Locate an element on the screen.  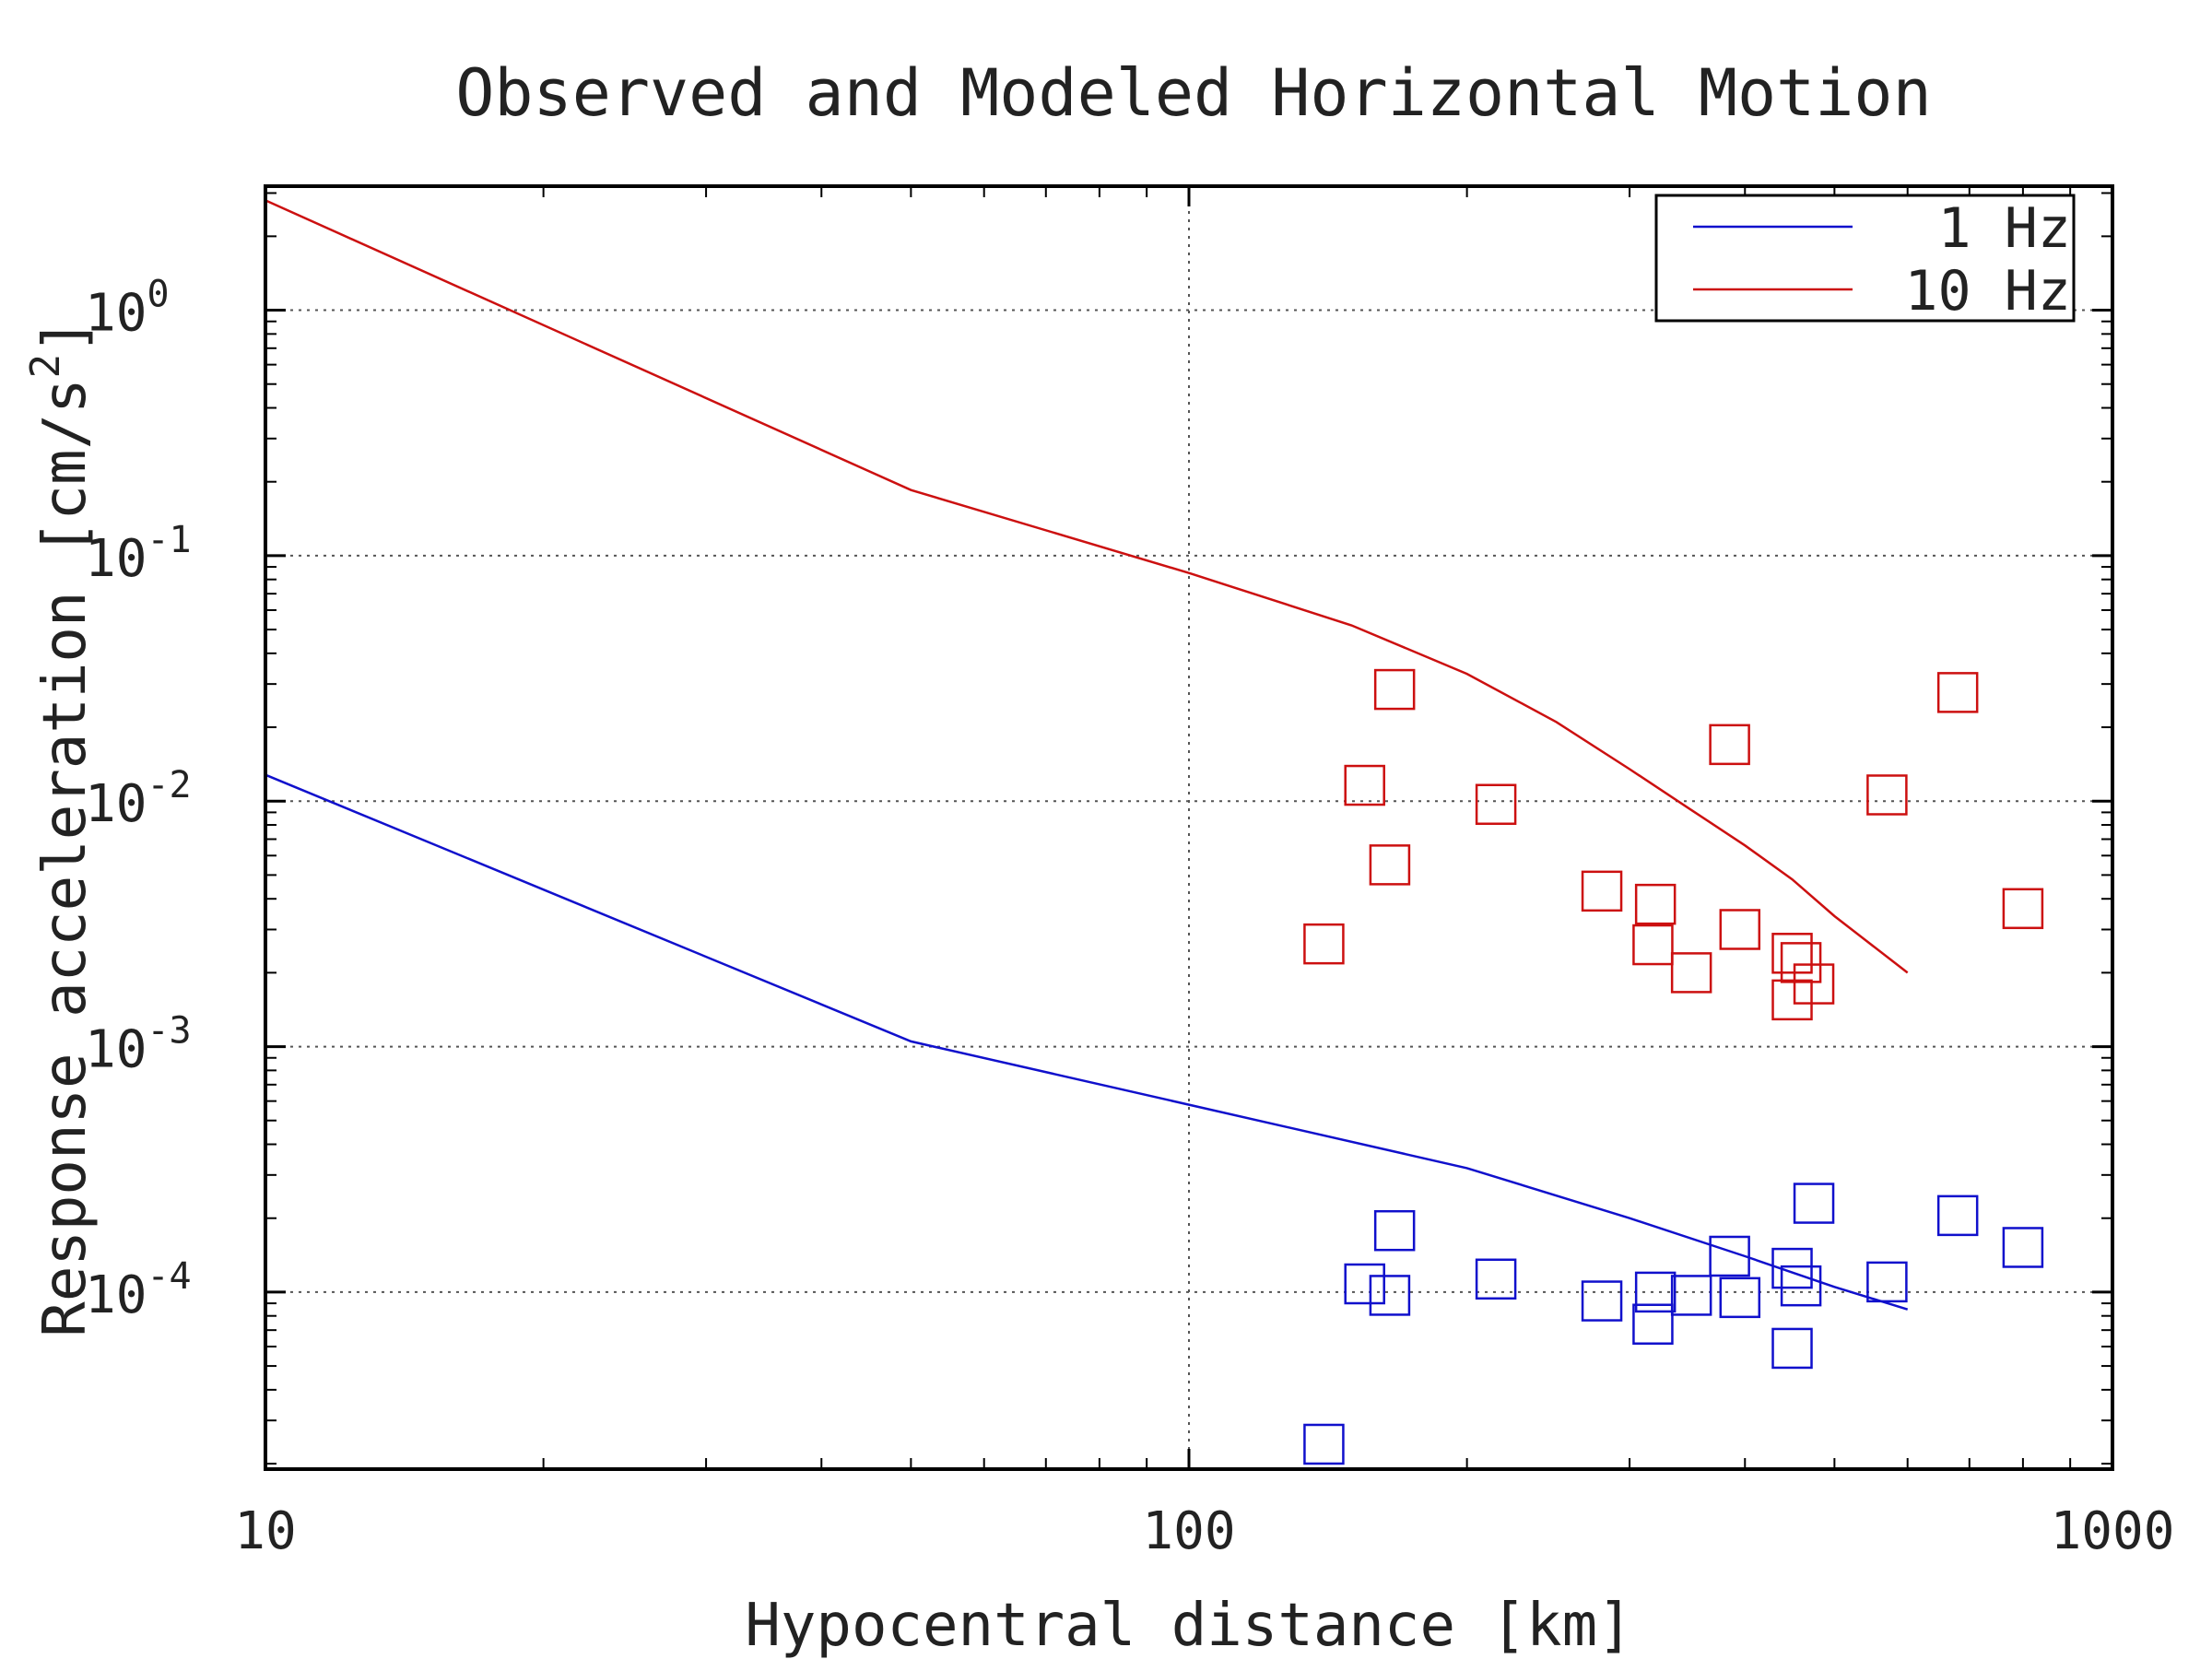
y-tick-label: 10⁻³ is located at coordinates (138, 1045).